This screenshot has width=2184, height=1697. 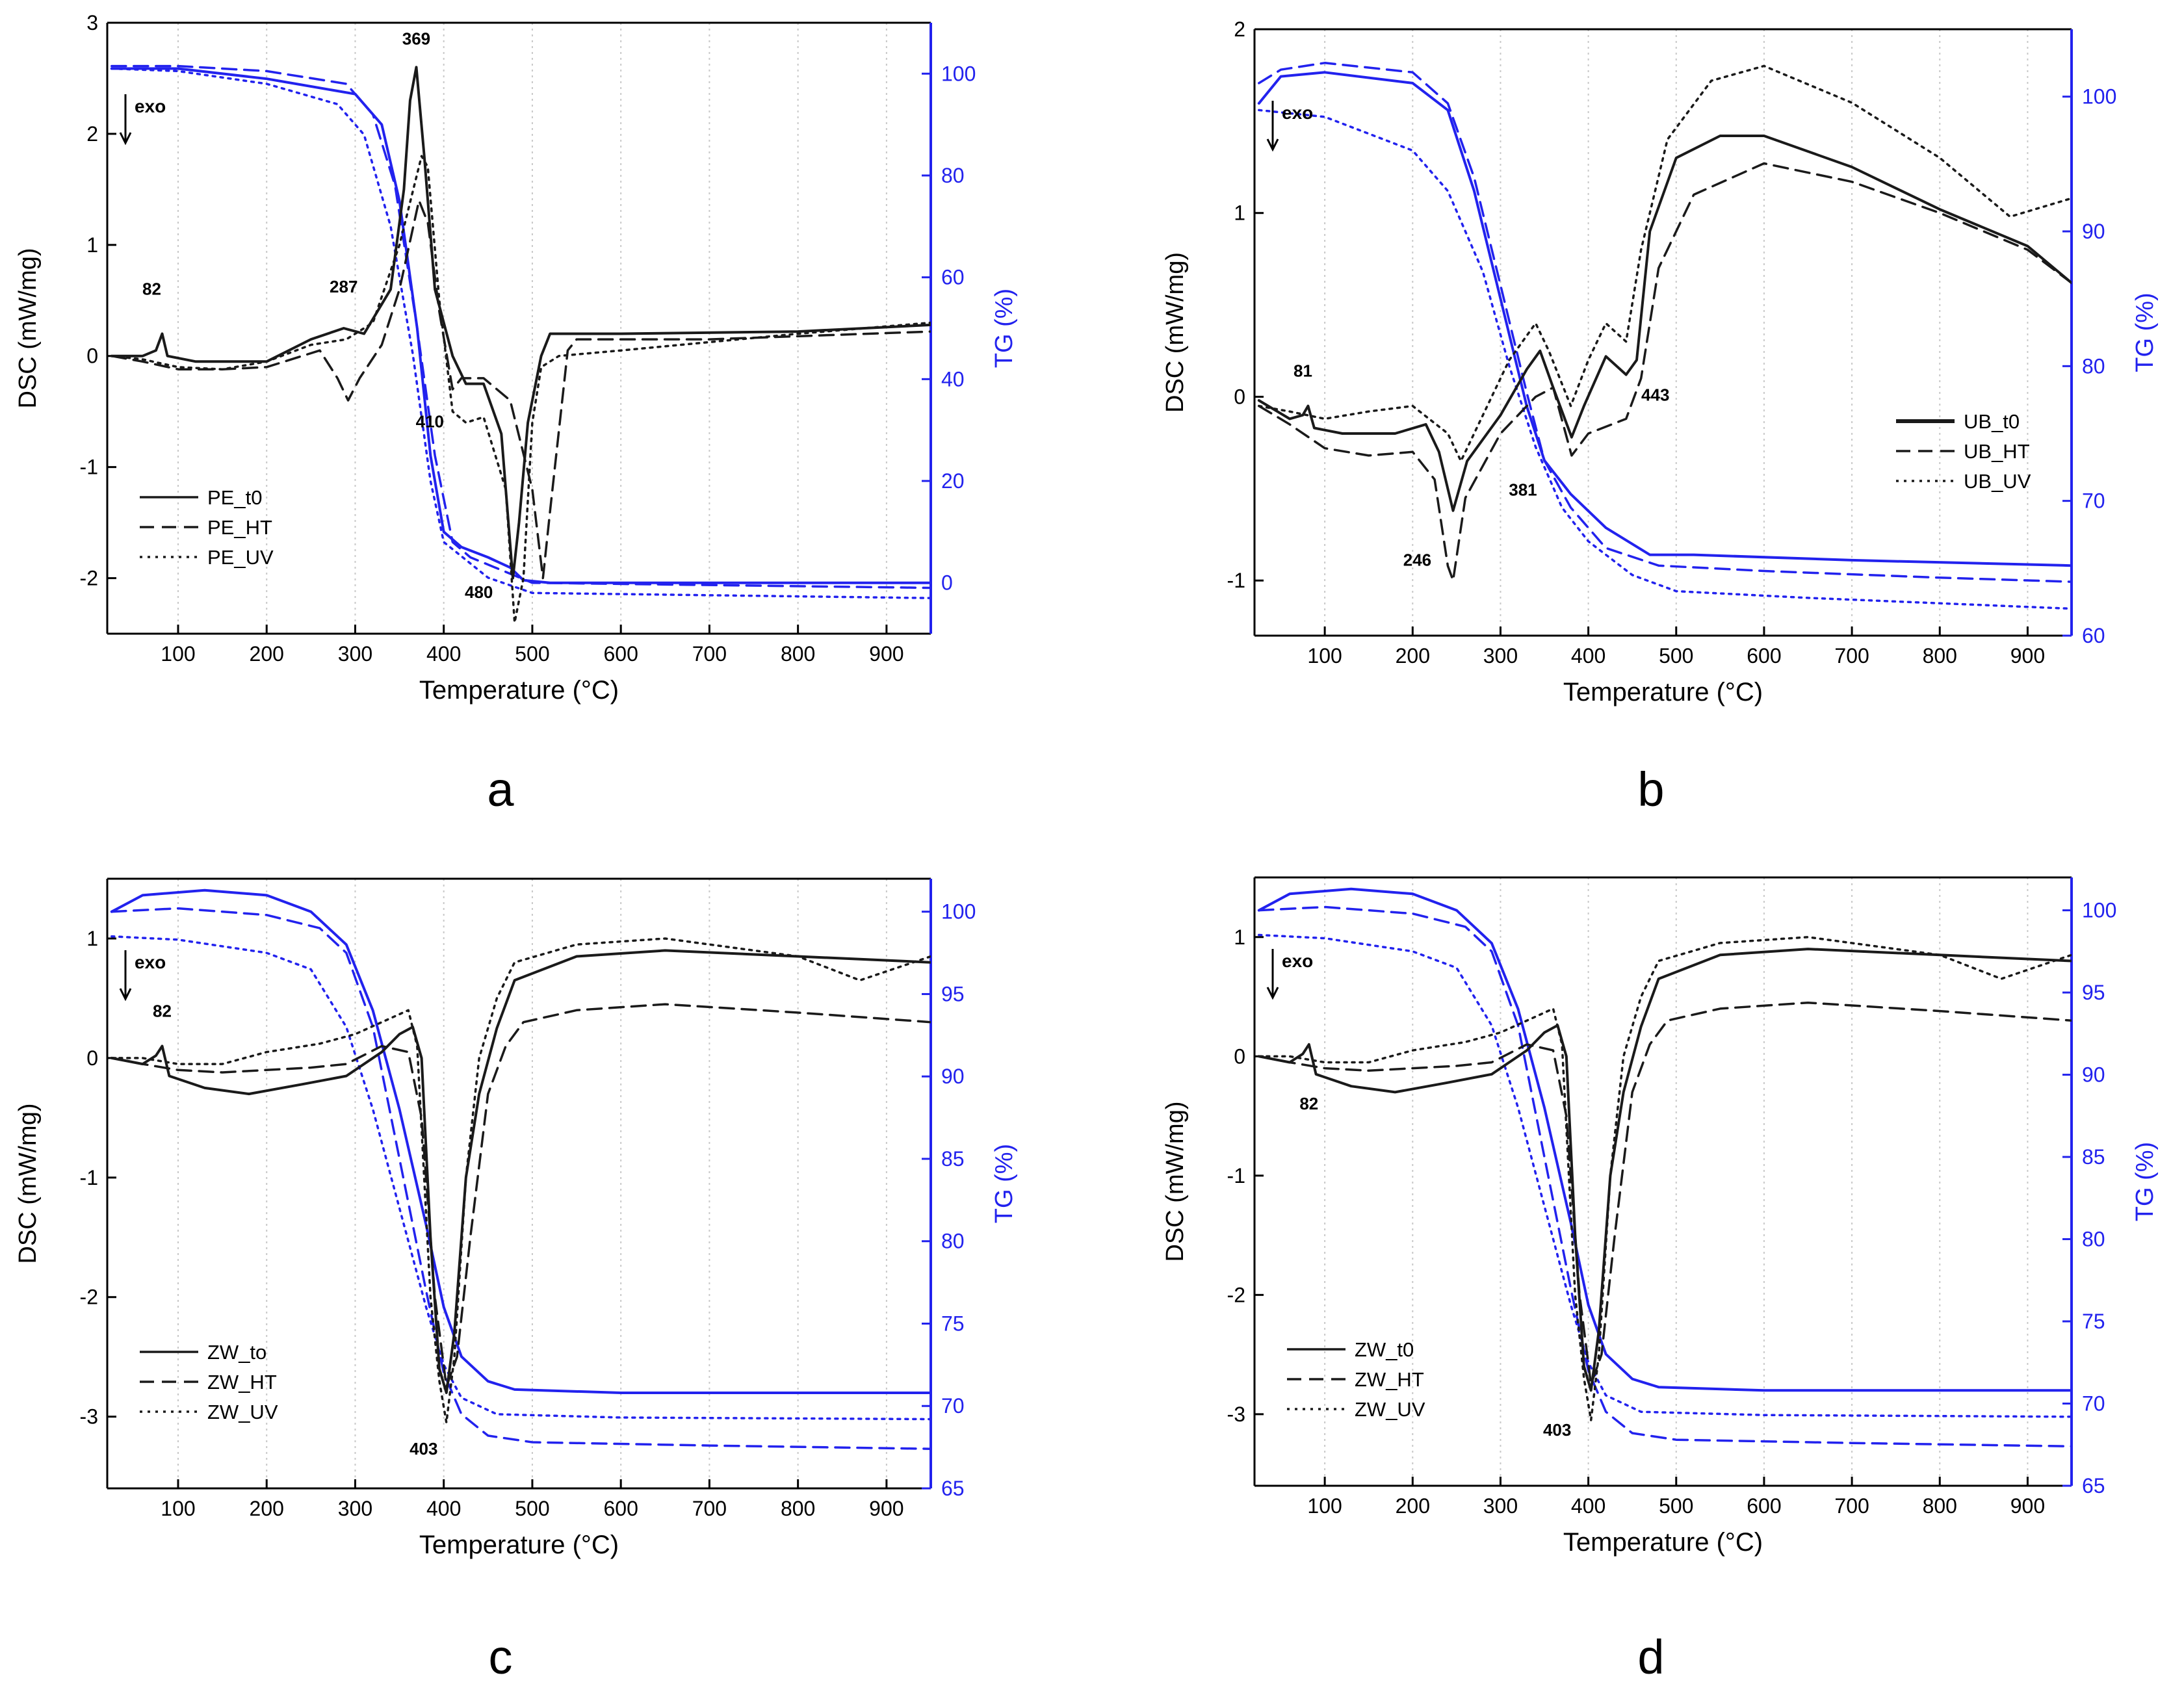 I want to click on peak-annotation: 381, so click(x=1523, y=490).